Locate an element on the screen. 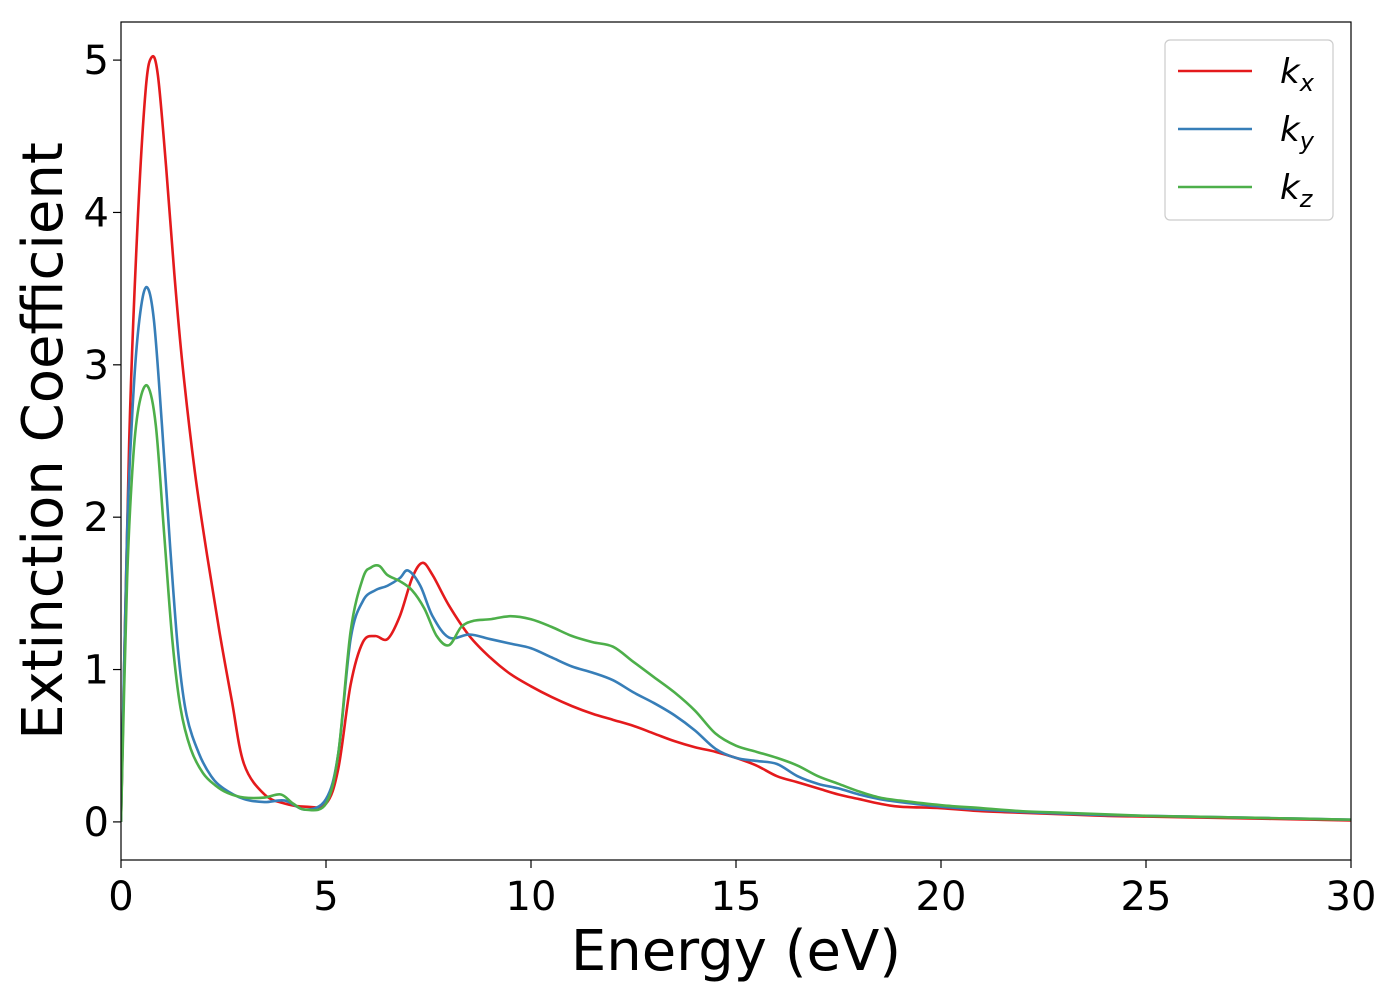 Image resolution: width=1400 pixels, height=1000 pixels. x-tick-label: 15 is located at coordinates (736, 897).